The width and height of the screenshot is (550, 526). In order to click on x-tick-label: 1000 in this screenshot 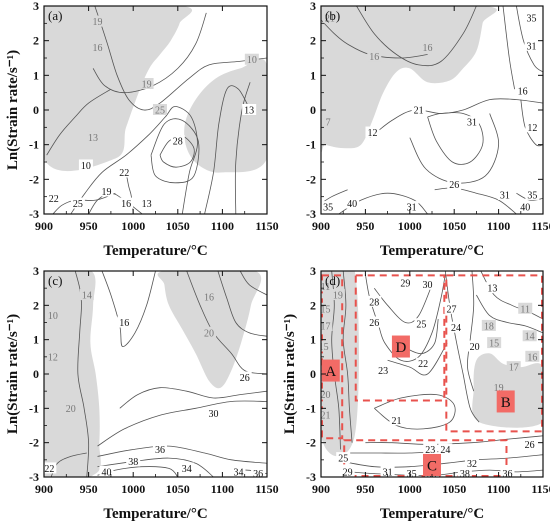, I will do `click(133, 226)`.